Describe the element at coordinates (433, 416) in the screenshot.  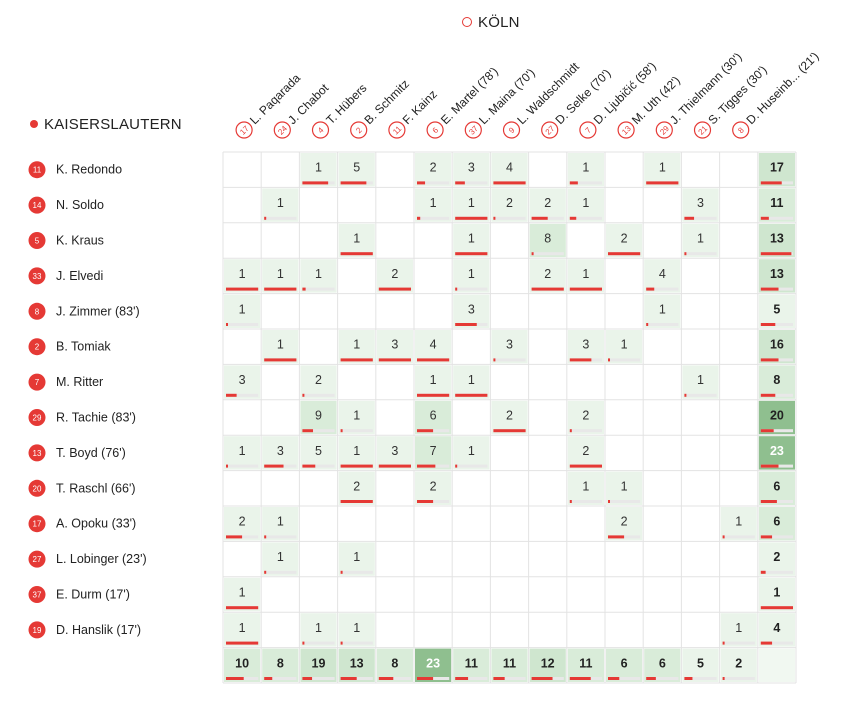
I see `cell-value: 6` at that location.